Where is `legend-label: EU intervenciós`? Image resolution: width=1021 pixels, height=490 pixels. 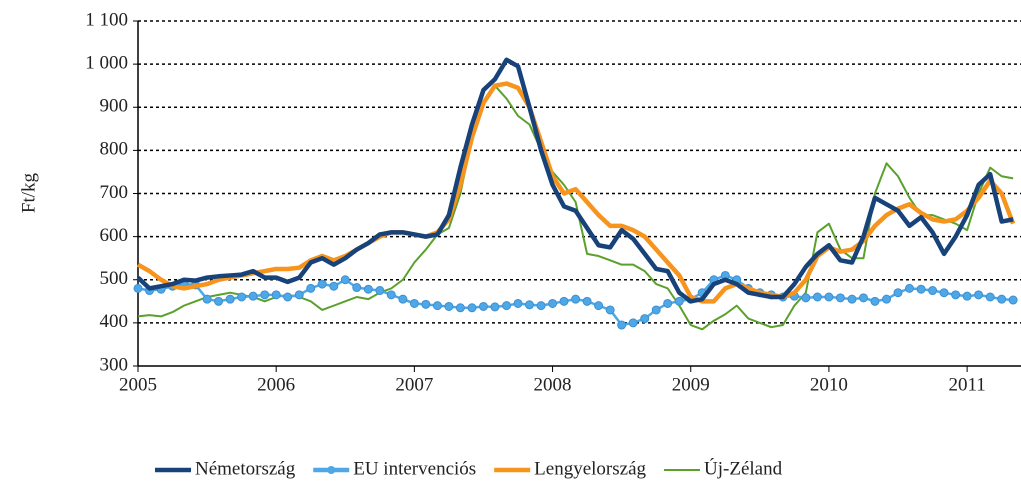
legend-label: EU intervenciós is located at coordinates (414, 468).